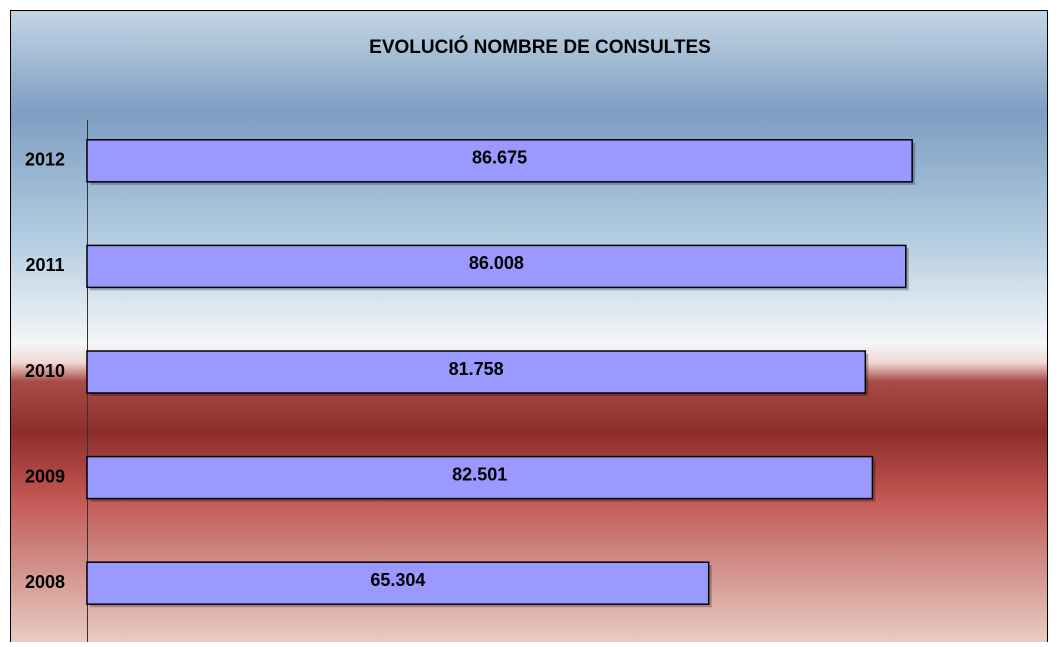 Image resolution: width=1058 pixels, height=647 pixels. What do you see at coordinates (476, 369) in the screenshot?
I see `data-label: 81.758` at bounding box center [476, 369].